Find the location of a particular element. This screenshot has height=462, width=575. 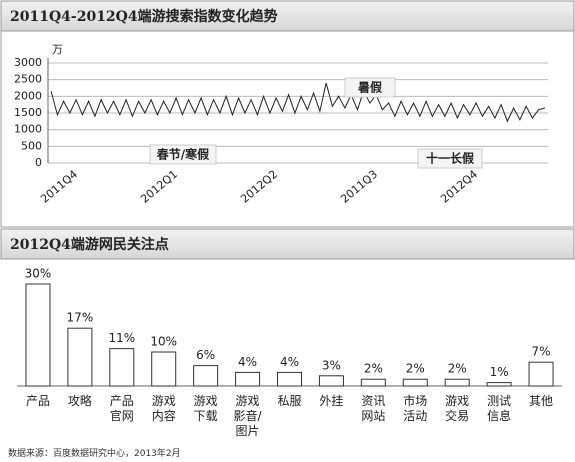

chart-title: 2011Q4-2012Q4端游搜索指数变化趋势 is located at coordinates (144, 16).